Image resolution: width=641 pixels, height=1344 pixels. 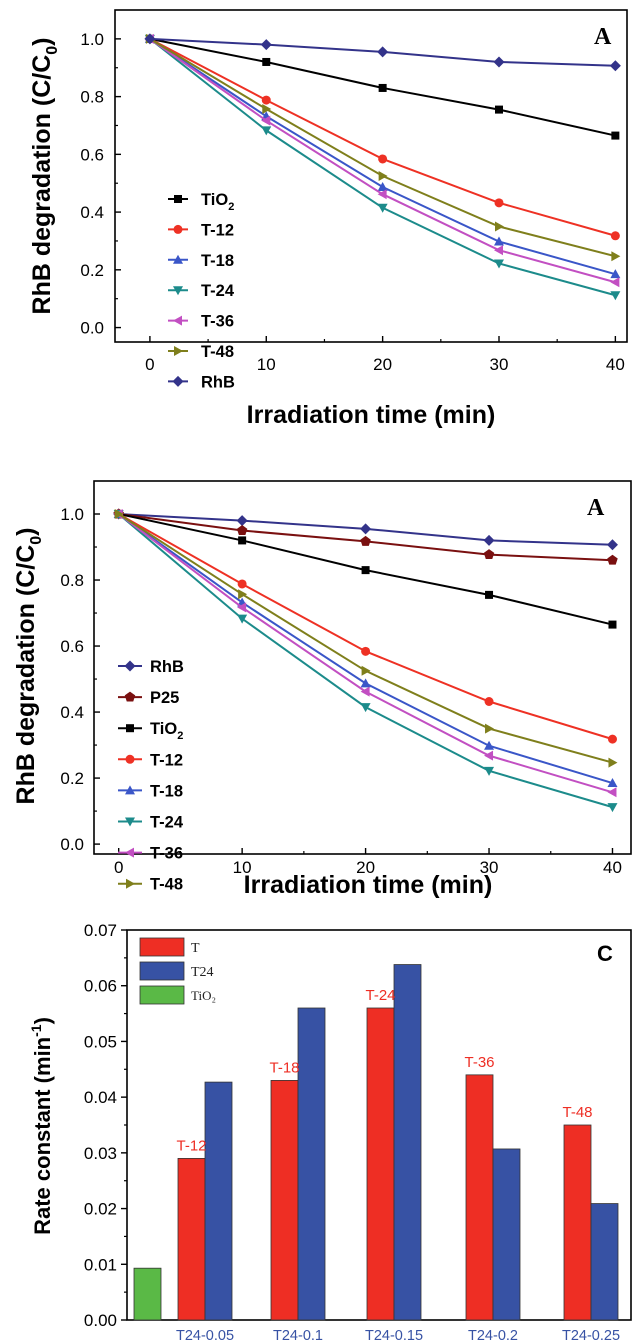 What do you see at coordinates (92, 270) in the screenshot?
I see `y-tick-label: 0.2` at bounding box center [92, 270].